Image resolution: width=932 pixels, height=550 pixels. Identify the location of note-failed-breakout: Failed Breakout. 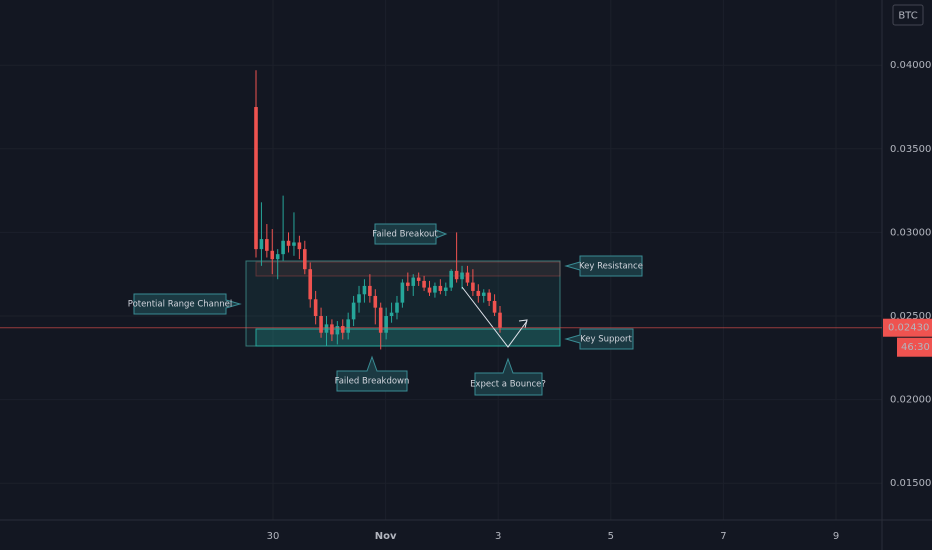
(410, 234).